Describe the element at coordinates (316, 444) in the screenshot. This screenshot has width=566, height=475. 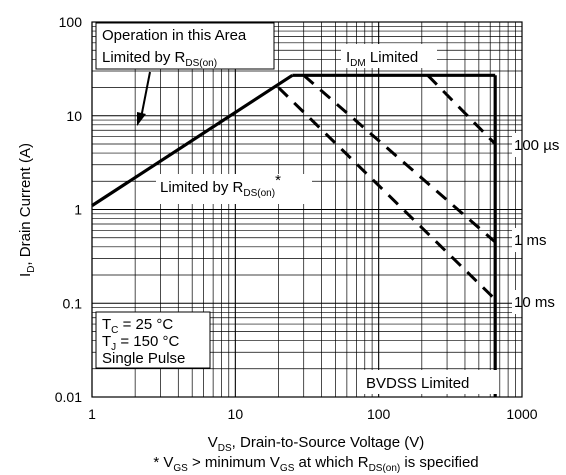
I see `x-axis-title: VDS, Drain-to-Source Voltage (V)` at that location.